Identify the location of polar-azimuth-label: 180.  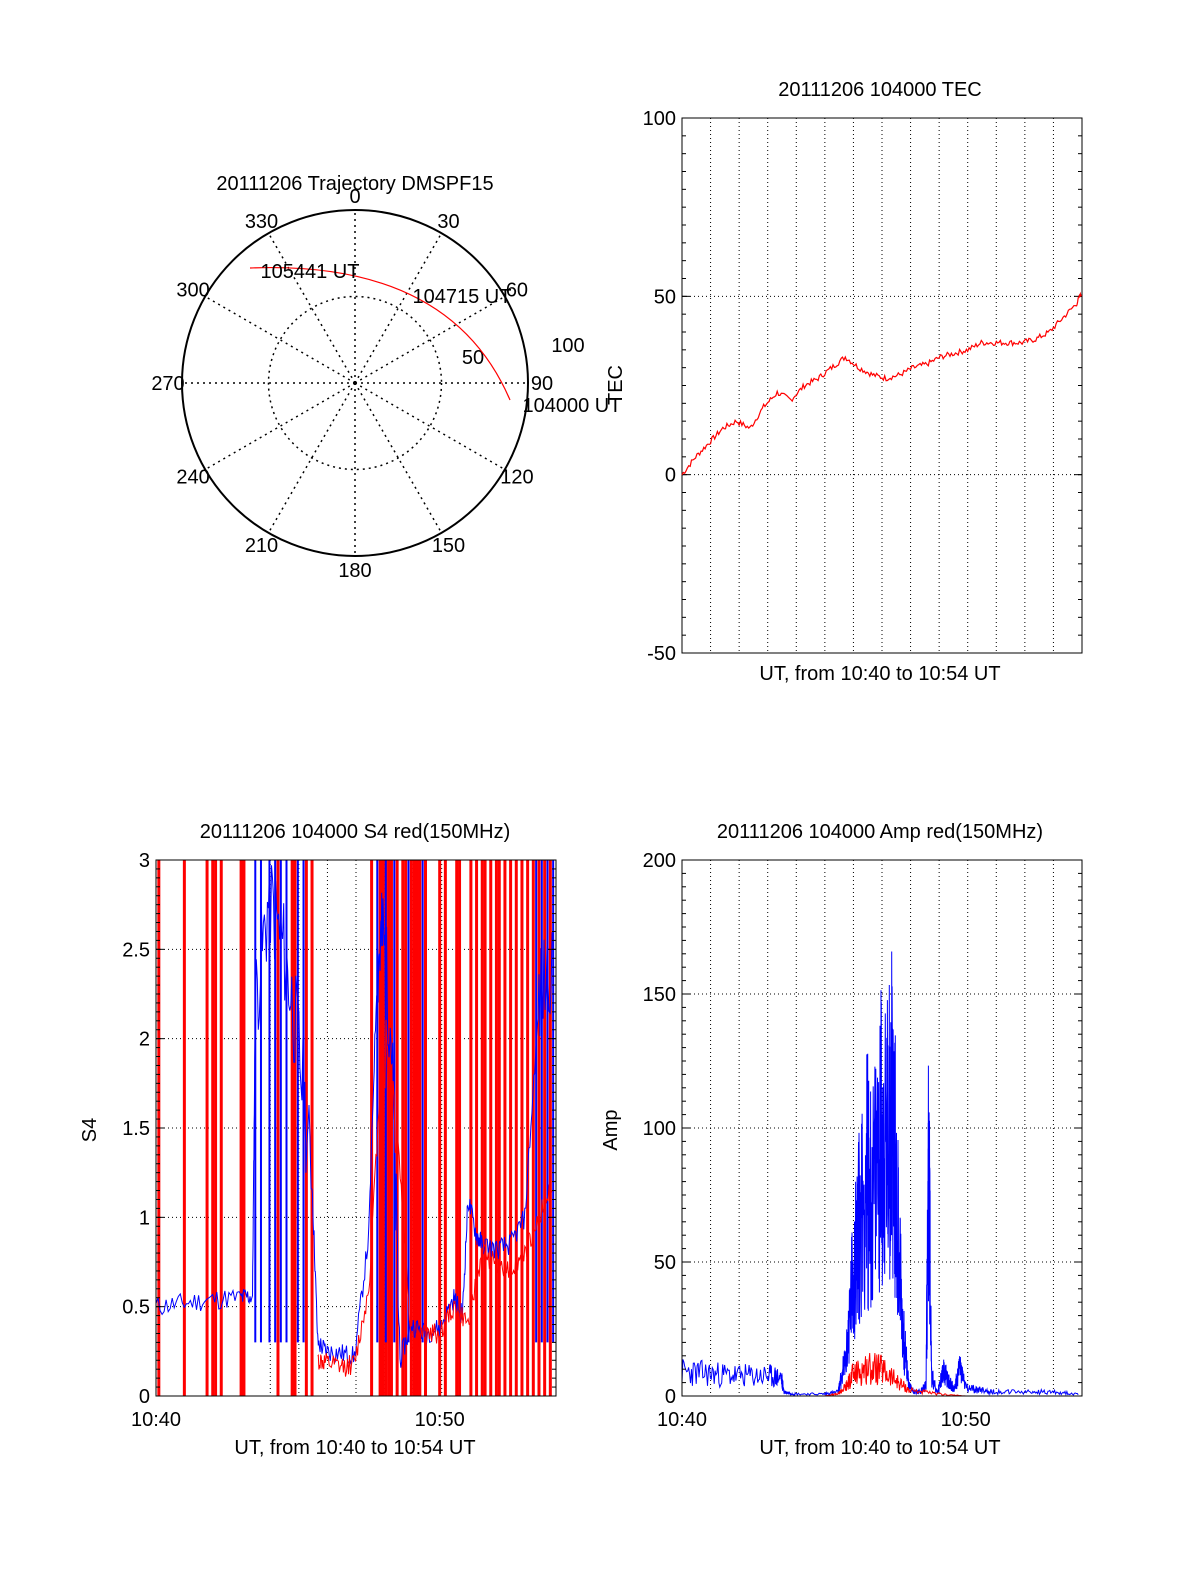
(354, 571).